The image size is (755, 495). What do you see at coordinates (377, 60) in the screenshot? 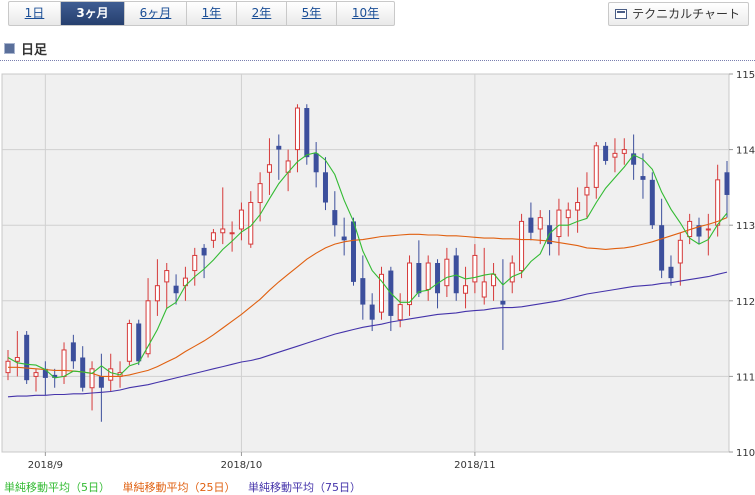
I see `section-divider` at bounding box center [377, 60].